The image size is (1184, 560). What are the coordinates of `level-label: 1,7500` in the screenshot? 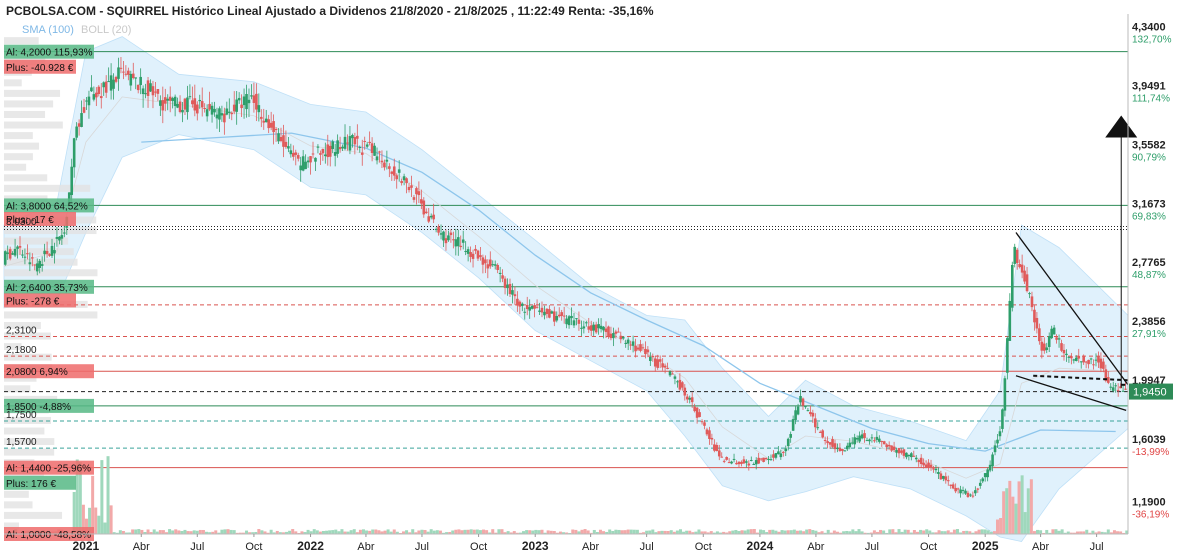 It's located at (21, 415).